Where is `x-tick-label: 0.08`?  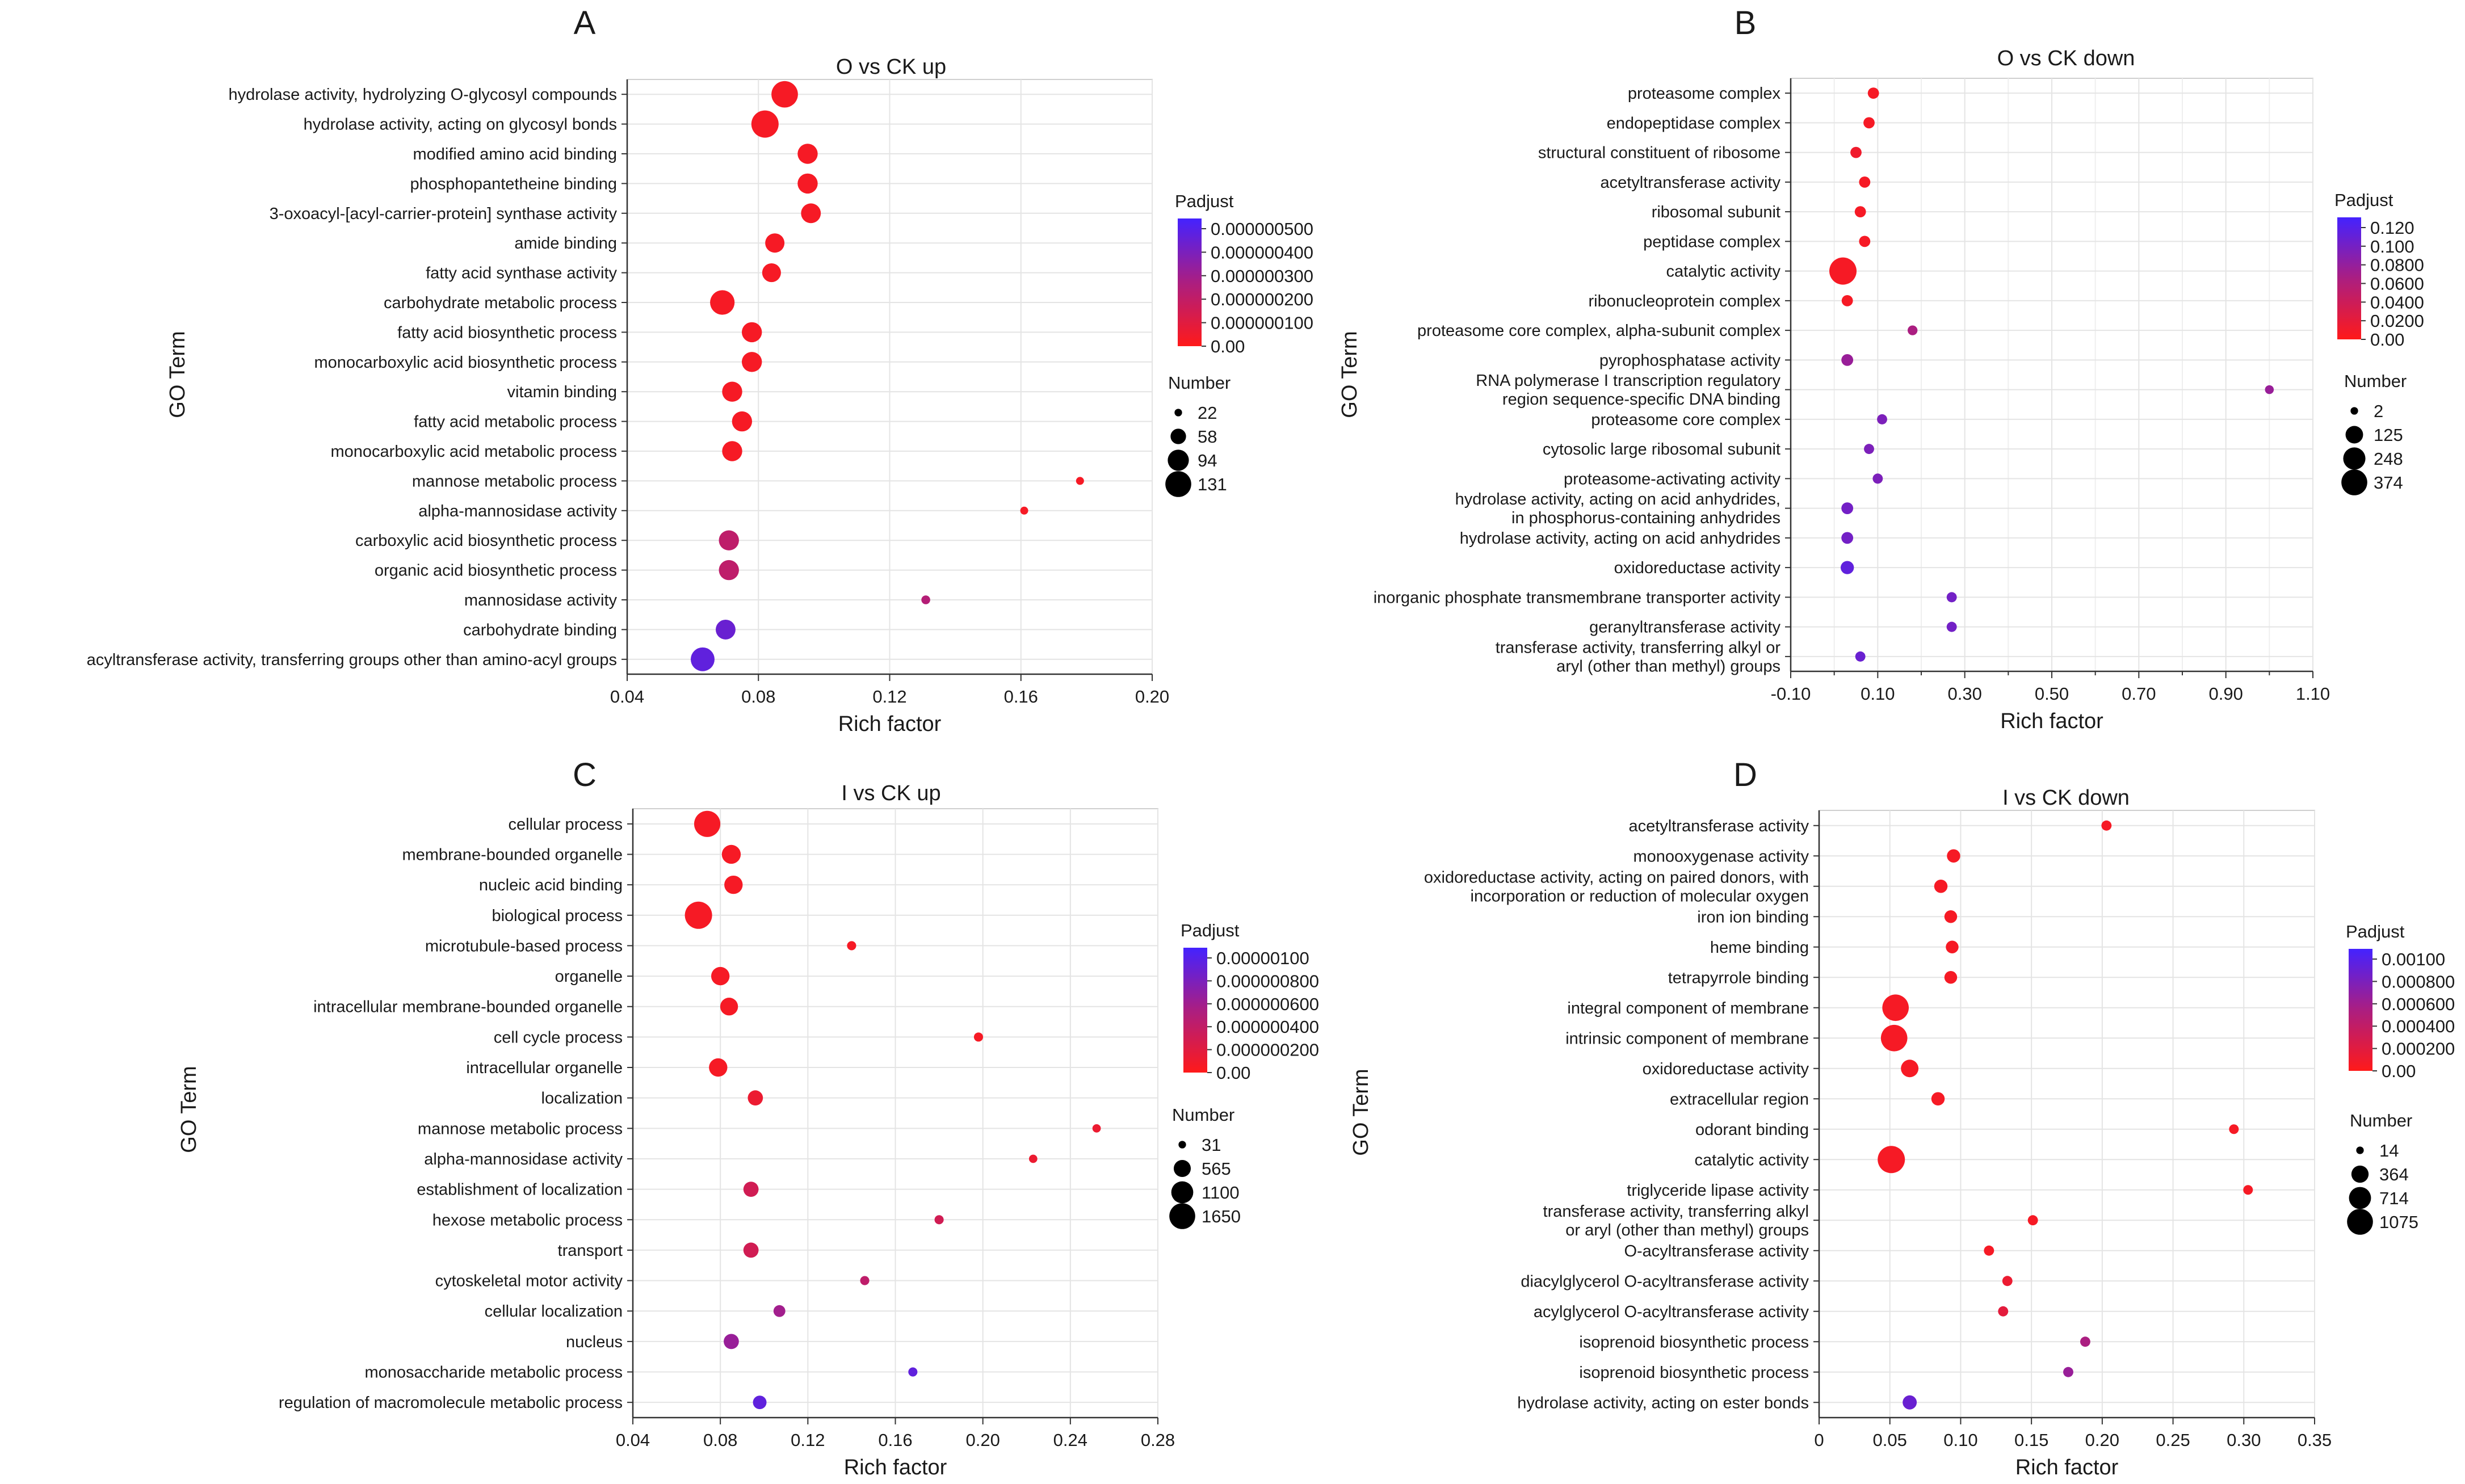
x-tick-label: 0.08 is located at coordinates (720, 1440).